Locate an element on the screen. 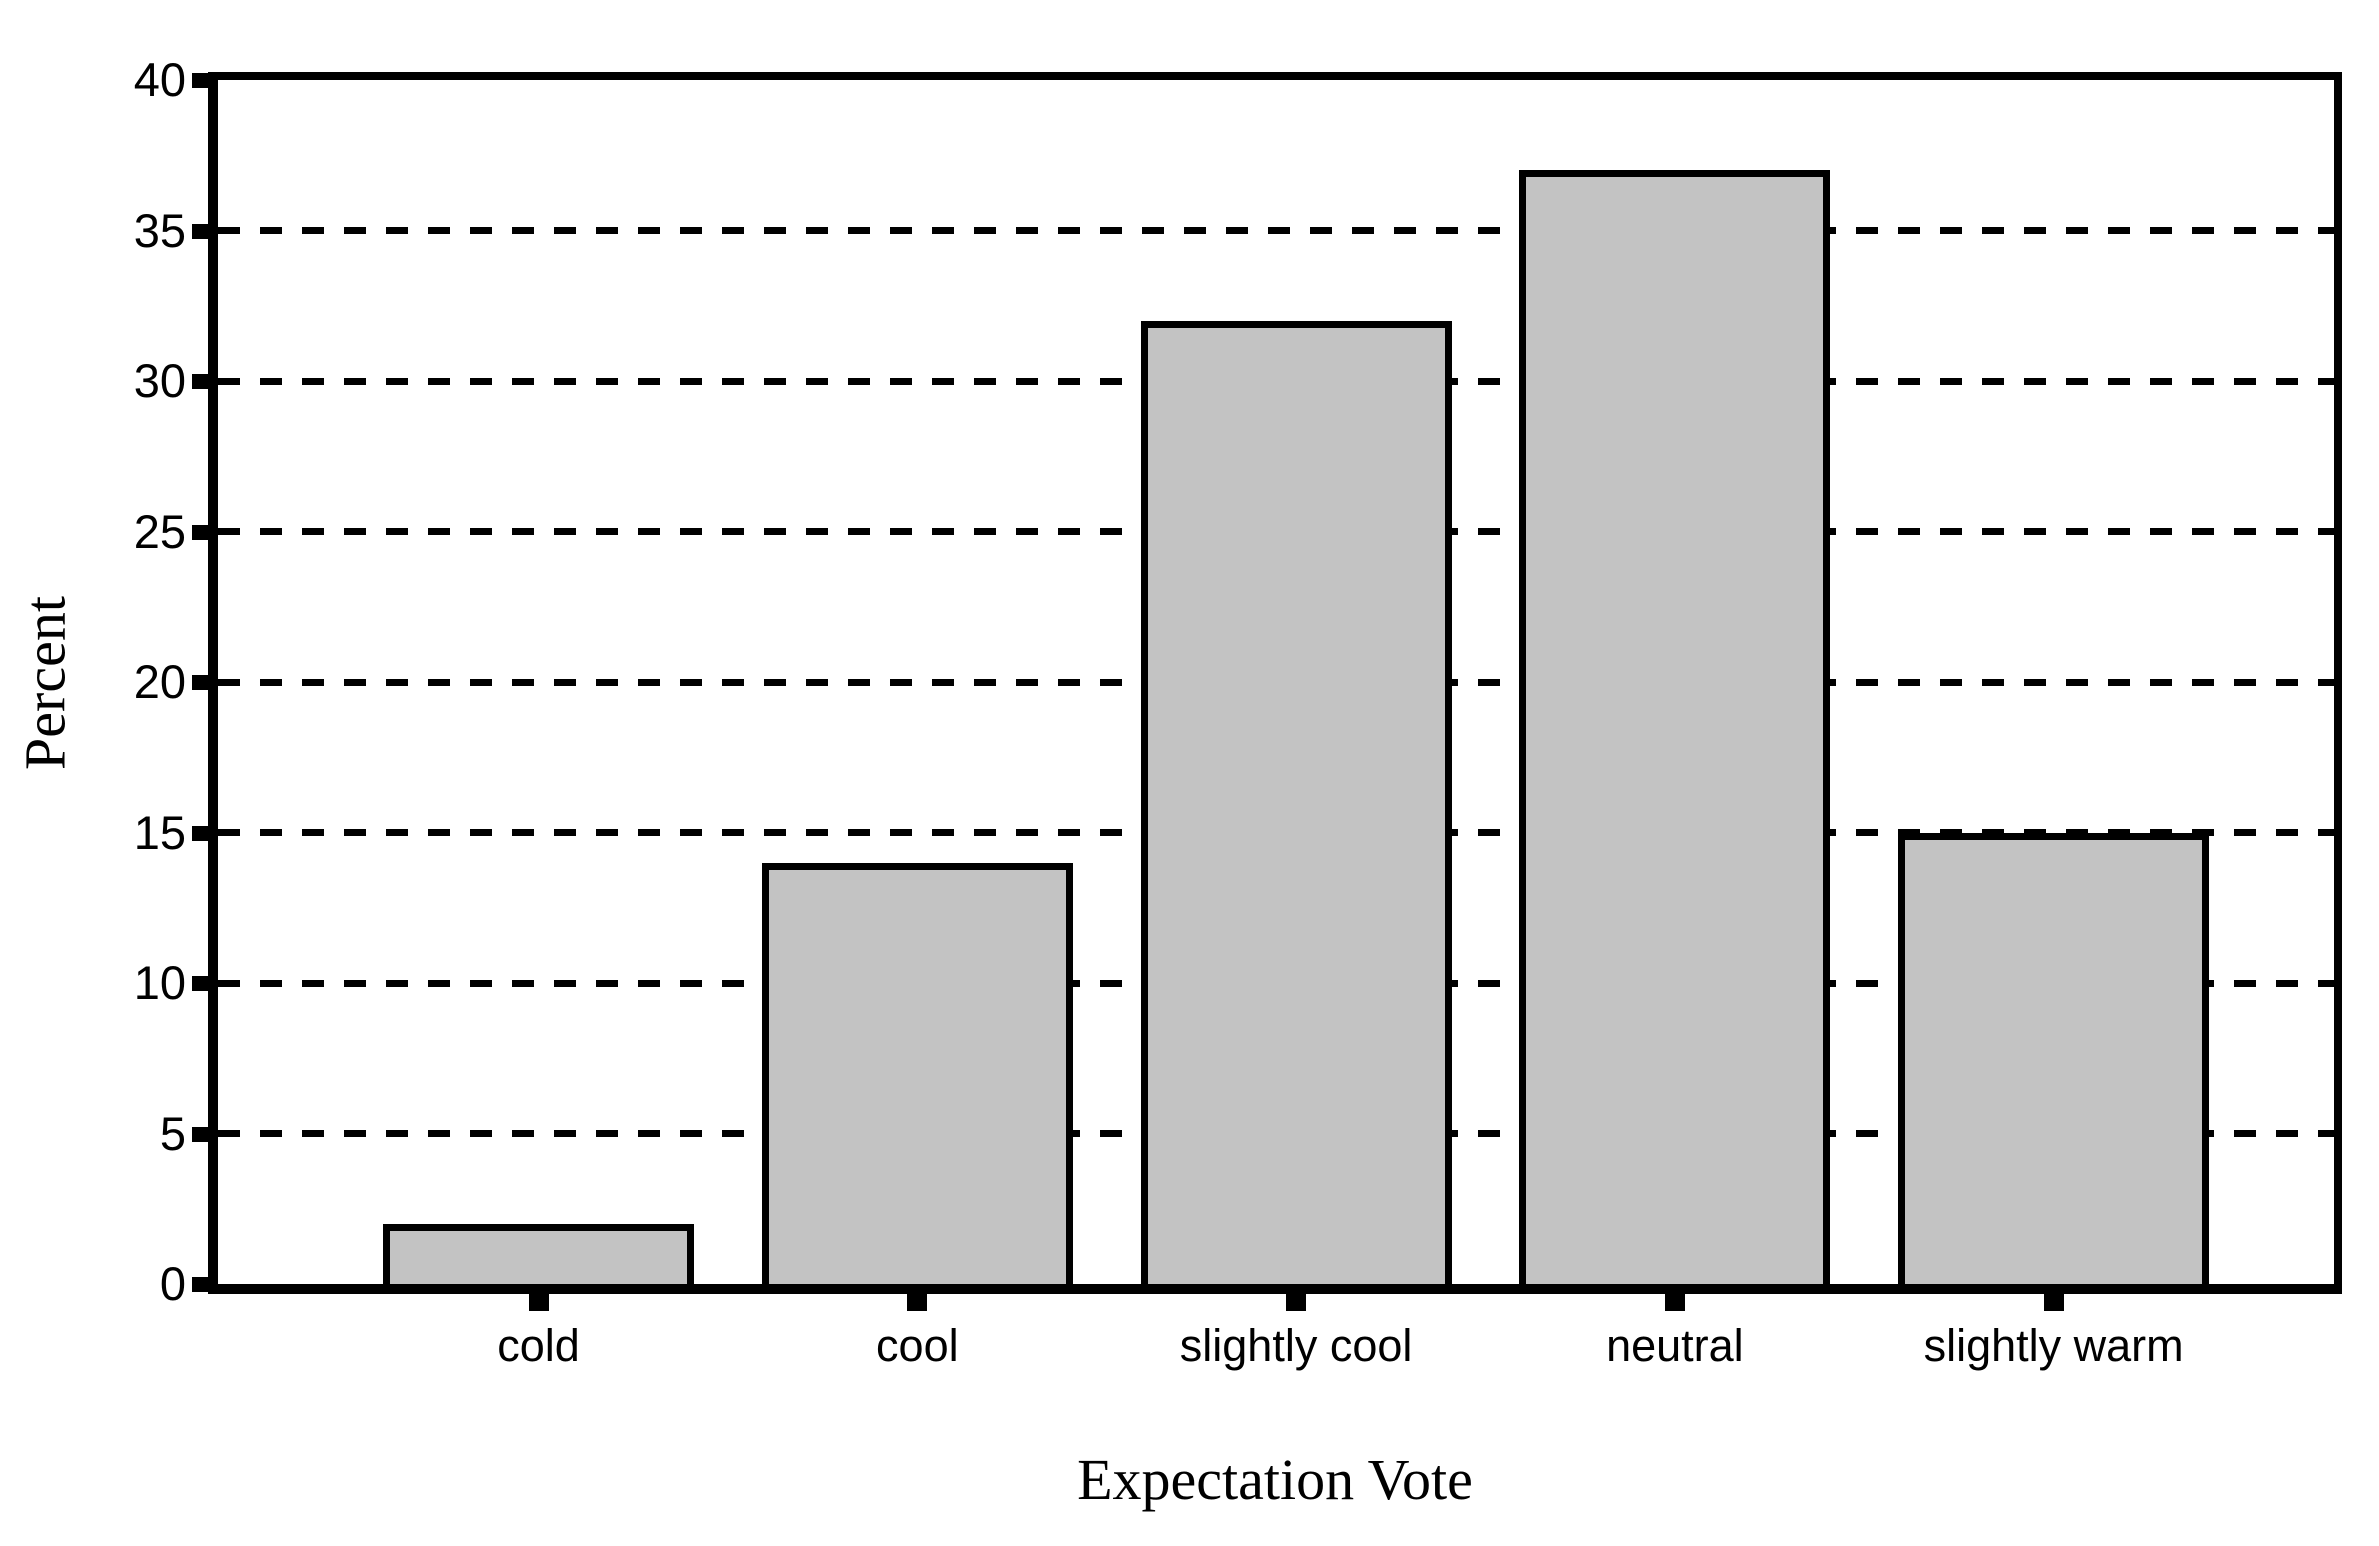 The height and width of the screenshot is (1546, 2379). x-tick-neutral is located at coordinates (1674, 1302).